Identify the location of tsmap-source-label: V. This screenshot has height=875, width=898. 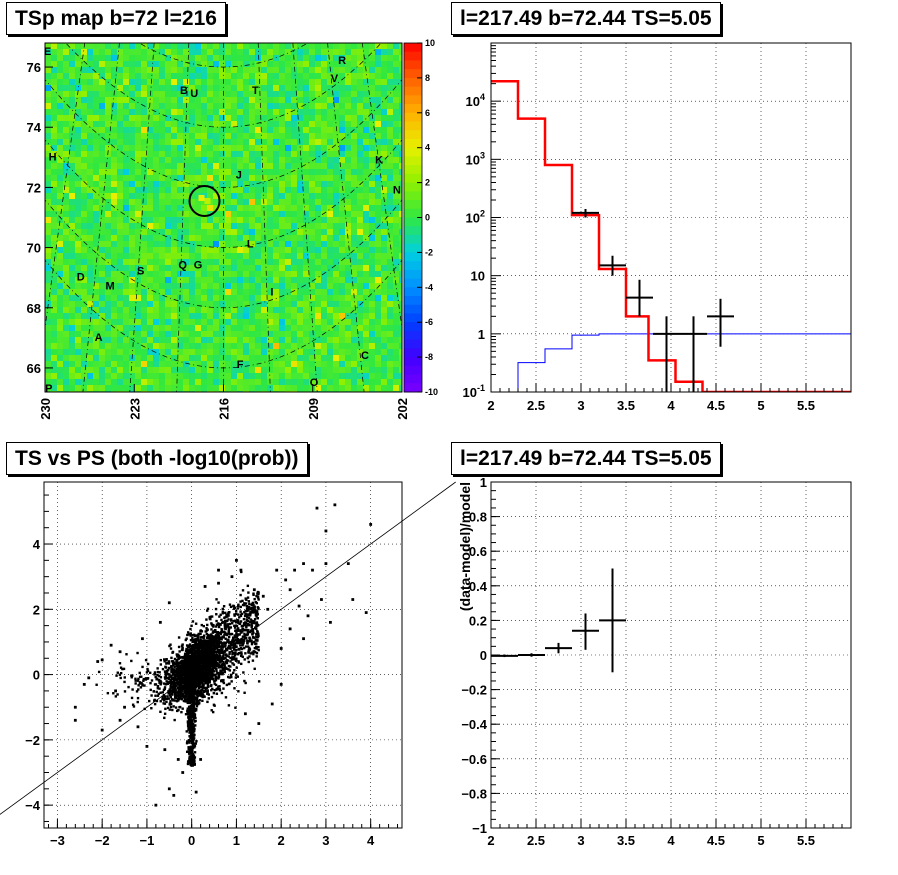
(335, 79).